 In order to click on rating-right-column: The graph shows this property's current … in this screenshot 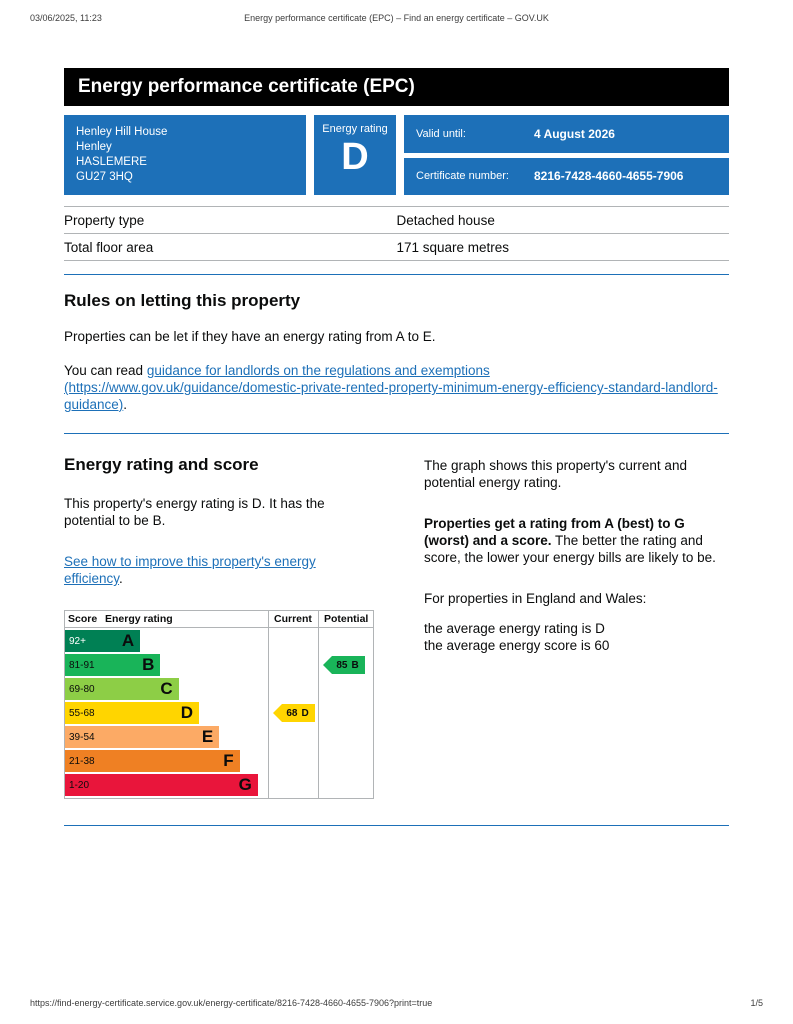, I will do `click(576, 627)`.